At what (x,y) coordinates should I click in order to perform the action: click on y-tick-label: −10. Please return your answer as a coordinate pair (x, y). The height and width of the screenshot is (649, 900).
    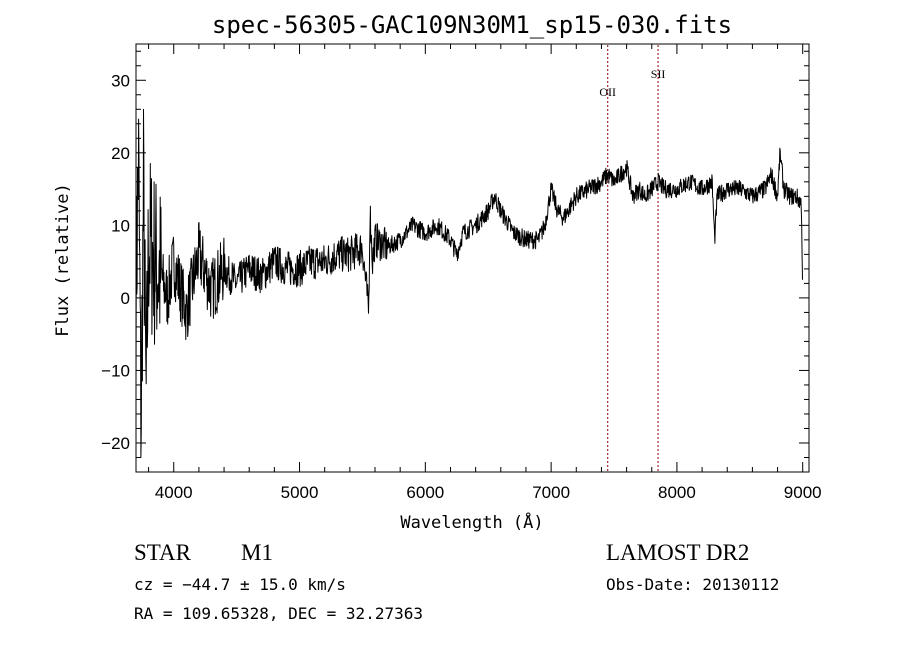
    Looking at the image, I should click on (115, 370).